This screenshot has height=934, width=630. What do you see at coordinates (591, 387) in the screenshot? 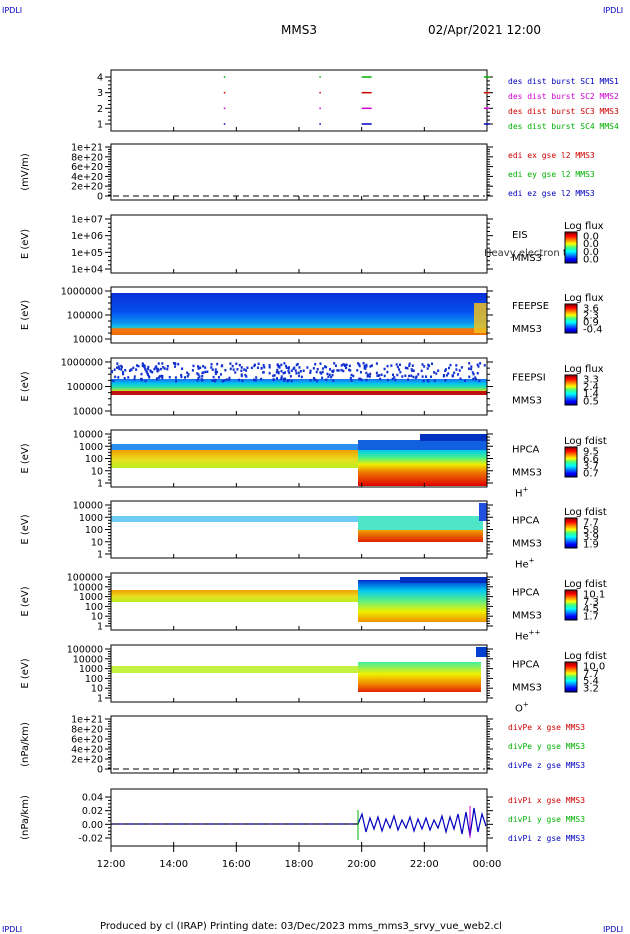
I see `colorbar-tick: 2.4` at bounding box center [591, 387].